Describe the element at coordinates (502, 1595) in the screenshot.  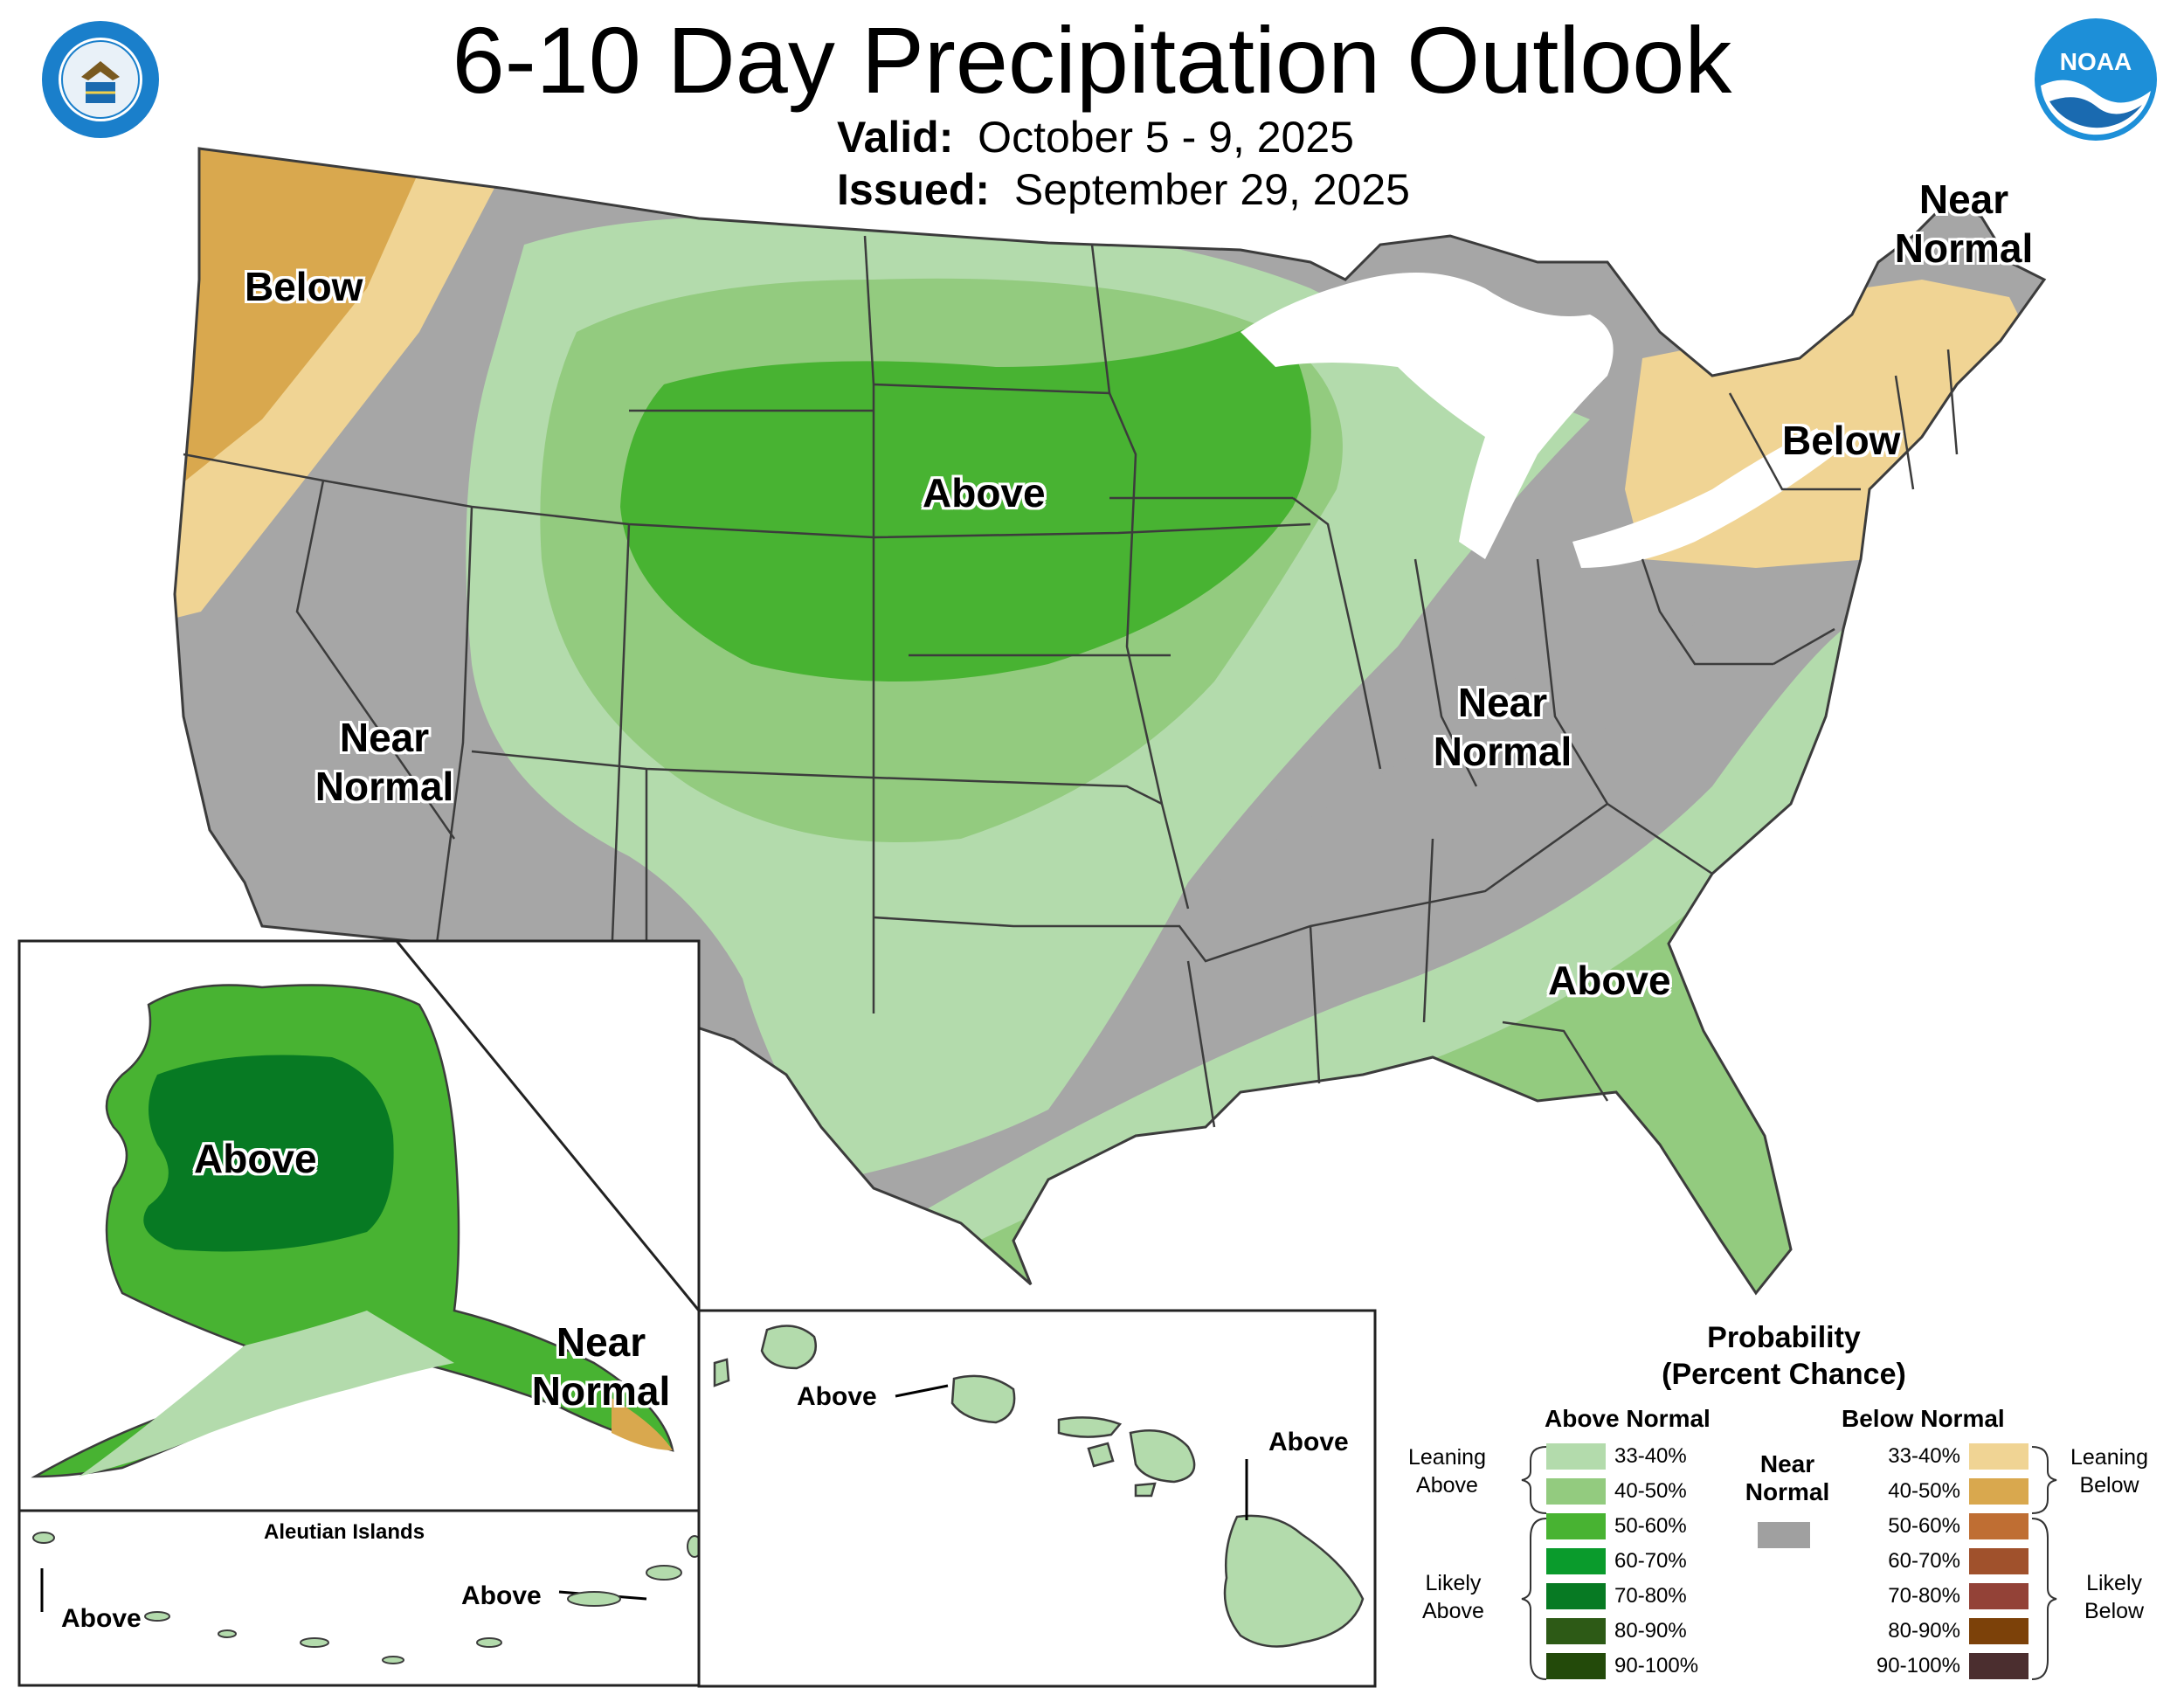
I see `aleutian-above-east-label: Above` at that location.